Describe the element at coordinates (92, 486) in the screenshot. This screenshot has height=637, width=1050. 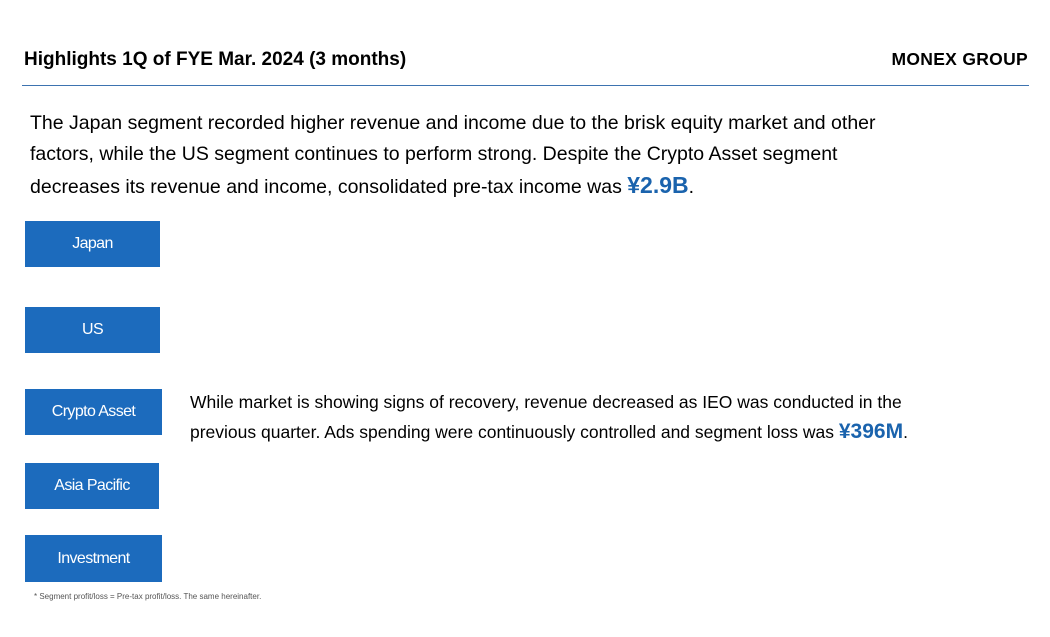
I see `segment-button-asia-pacific: Asia Pacific` at that location.